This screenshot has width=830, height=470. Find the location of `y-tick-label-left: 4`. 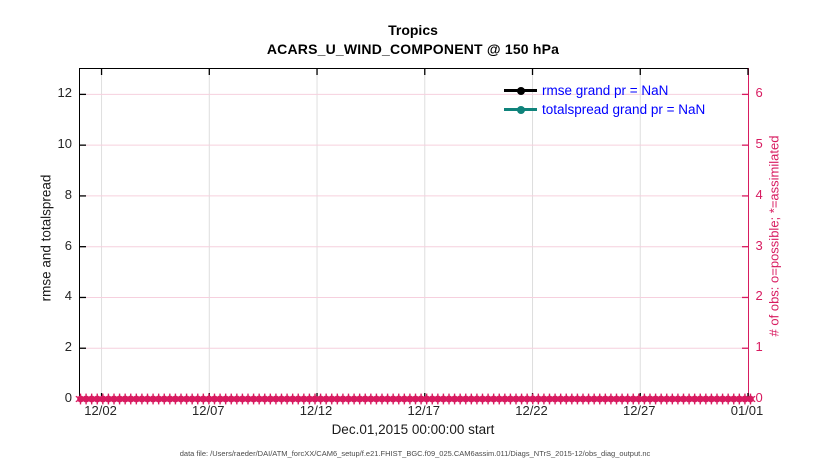

y-tick-label-left: 4 is located at coordinates (68, 296).